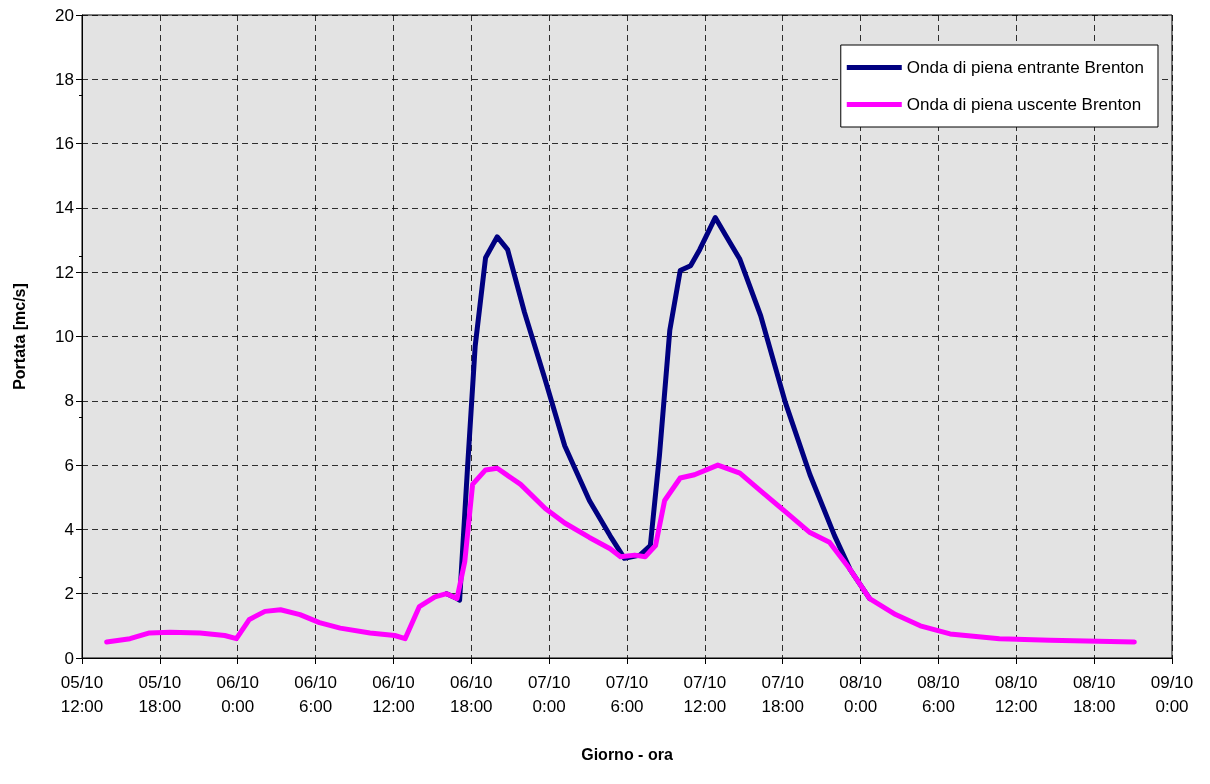  Describe the element at coordinates (1172, 694) in the screenshot. I see `x-tick-label: 09/10 0:00` at that location.